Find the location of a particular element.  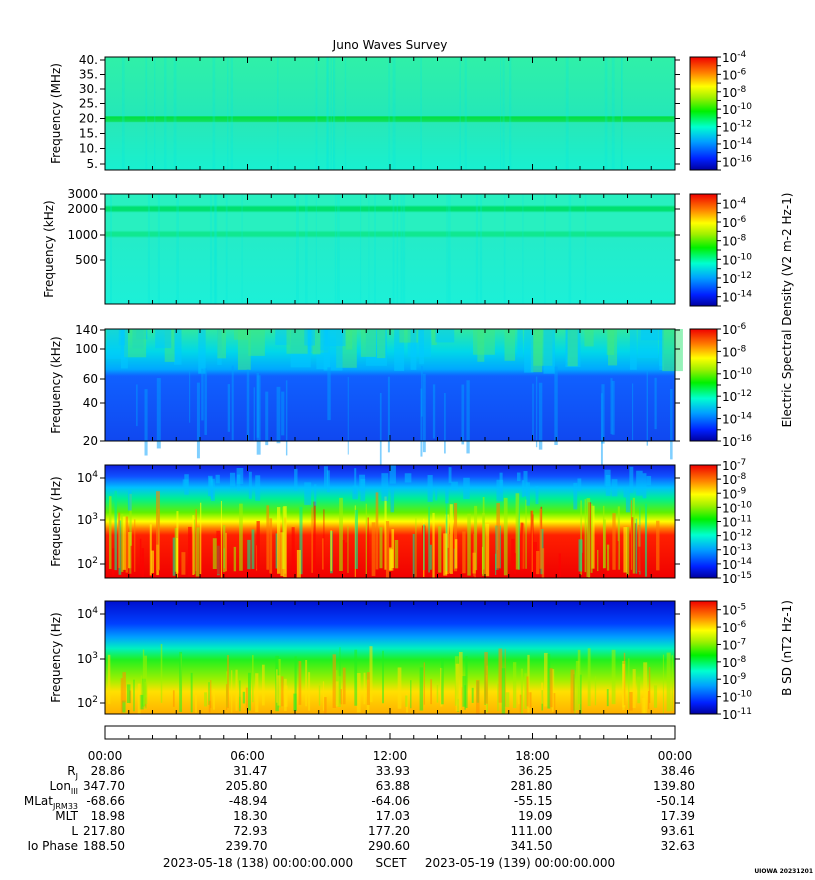

ephemeris-value: 18.30 is located at coordinates (250, 816).